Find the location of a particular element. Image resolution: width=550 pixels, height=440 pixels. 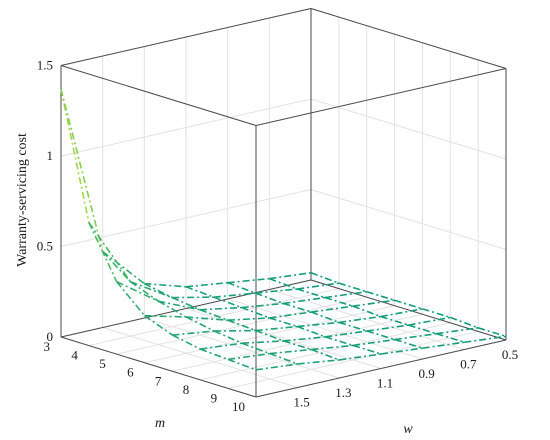

y-axis-label: w is located at coordinates (408, 429).